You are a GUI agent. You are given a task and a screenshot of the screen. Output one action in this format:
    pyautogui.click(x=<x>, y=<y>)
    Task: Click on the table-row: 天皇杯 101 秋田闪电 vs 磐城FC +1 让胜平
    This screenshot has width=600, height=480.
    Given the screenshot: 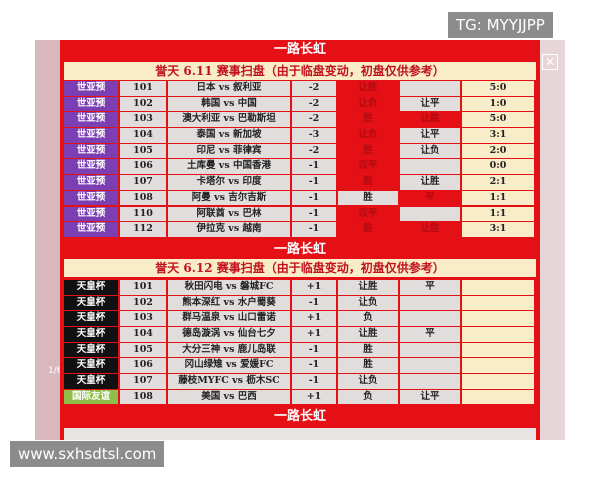 What is the action you would take?
    pyautogui.click(x=300, y=288)
    